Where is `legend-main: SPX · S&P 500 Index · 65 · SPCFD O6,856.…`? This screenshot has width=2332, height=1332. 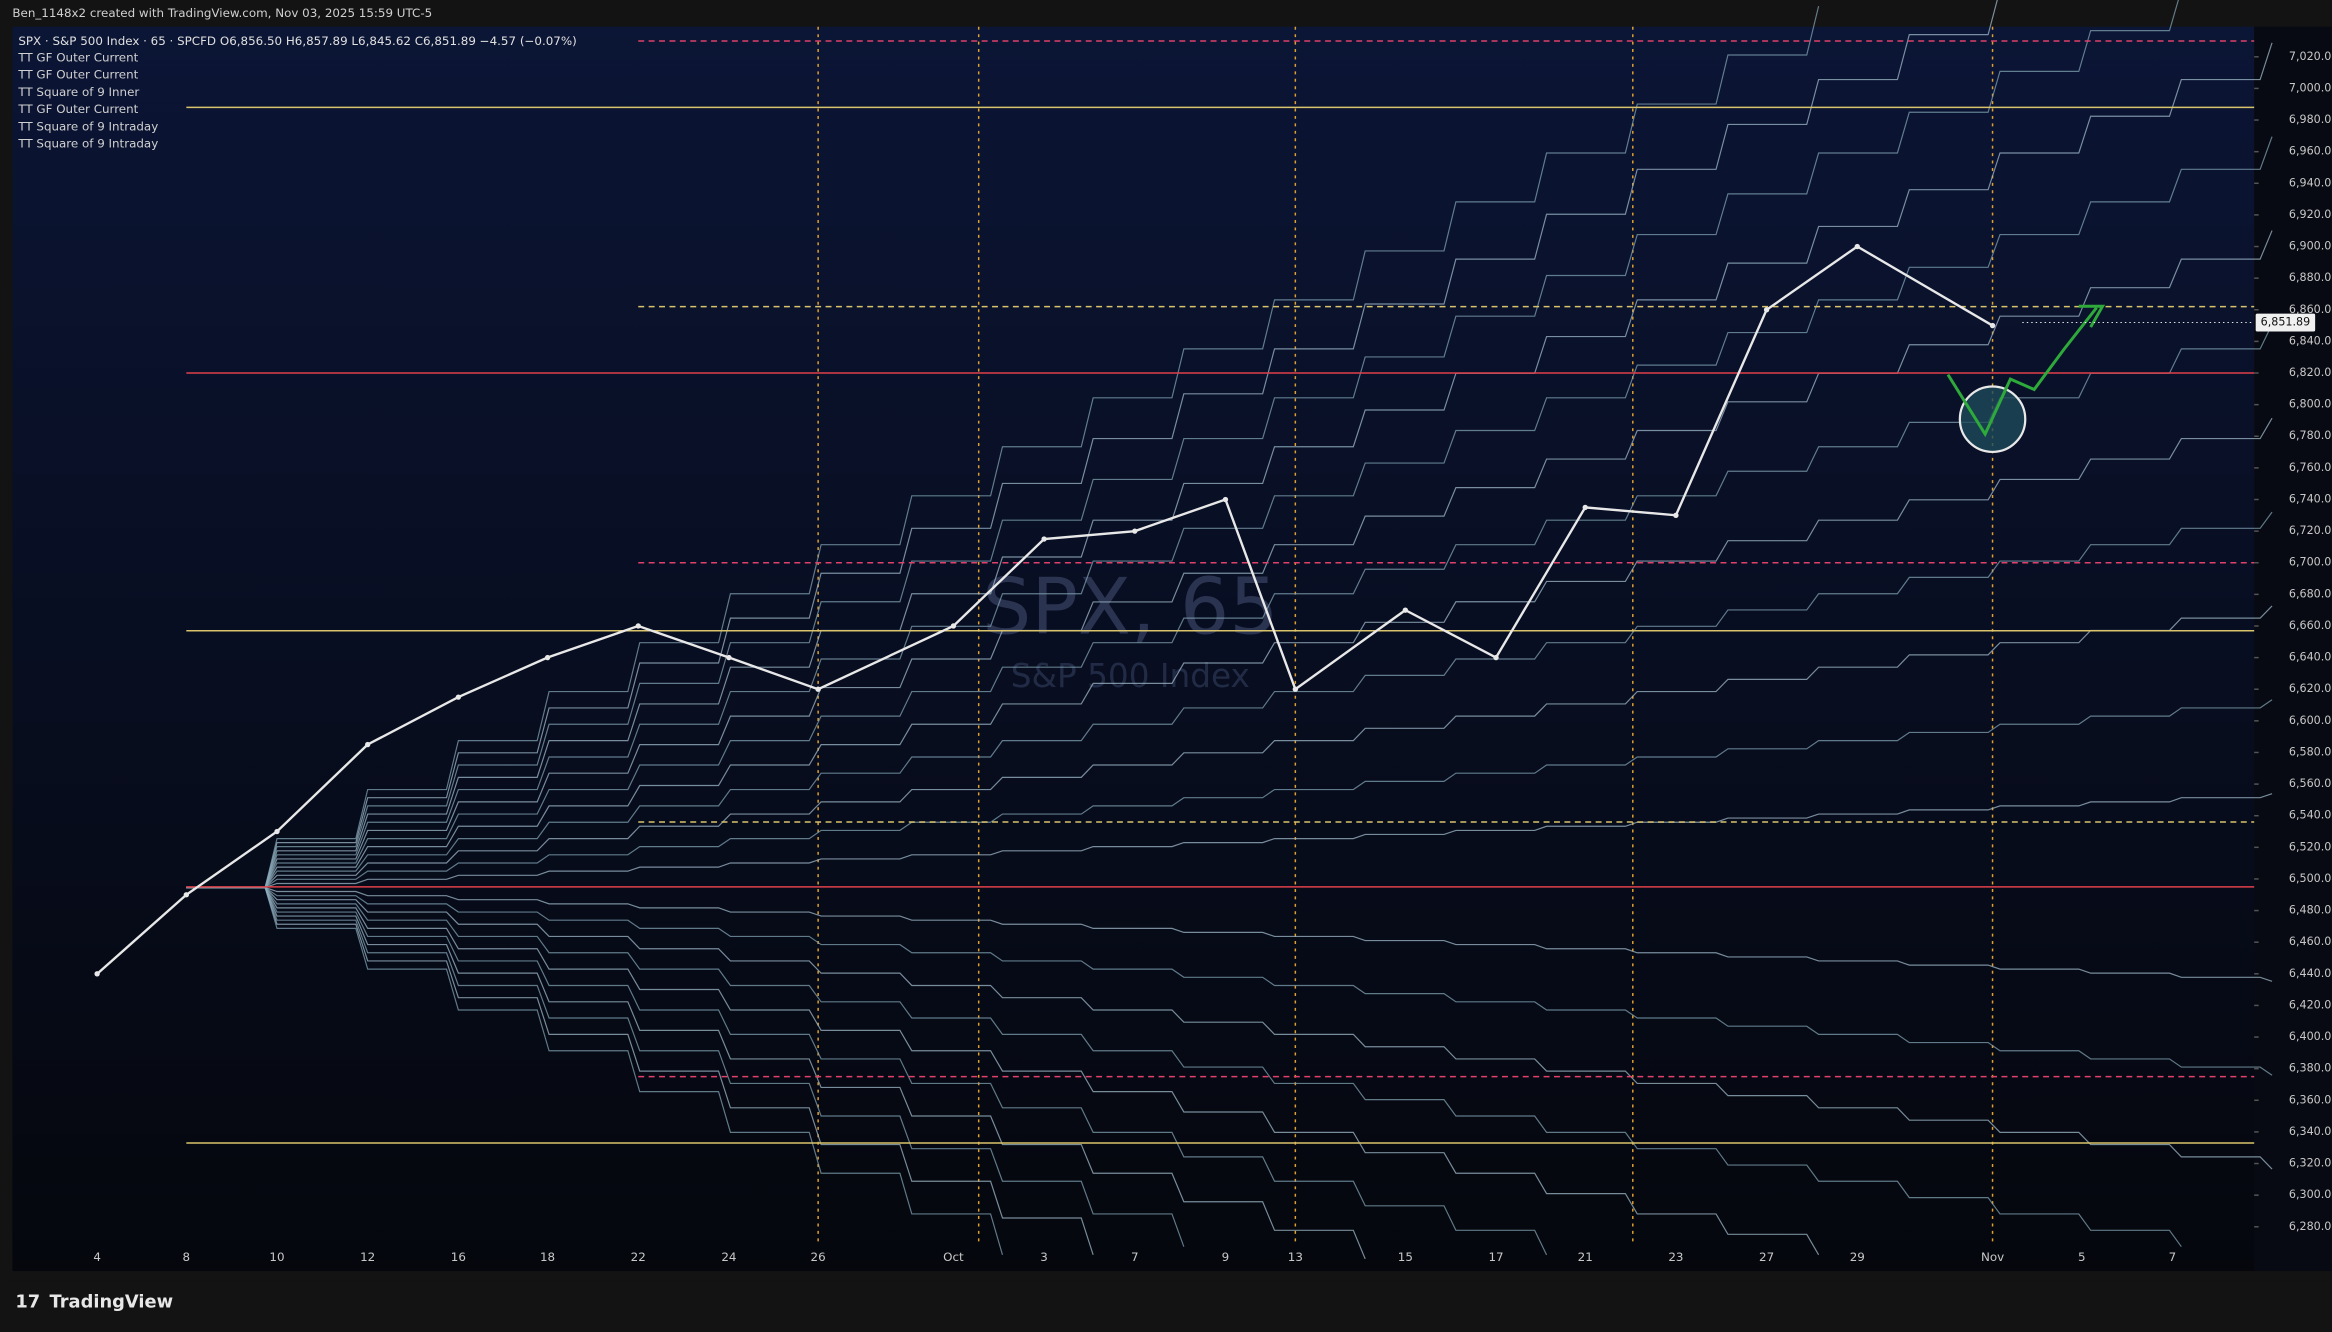
legend-main: SPX · S&P 500 Index · 65 · SPCFD O6,856.… is located at coordinates (297, 41).